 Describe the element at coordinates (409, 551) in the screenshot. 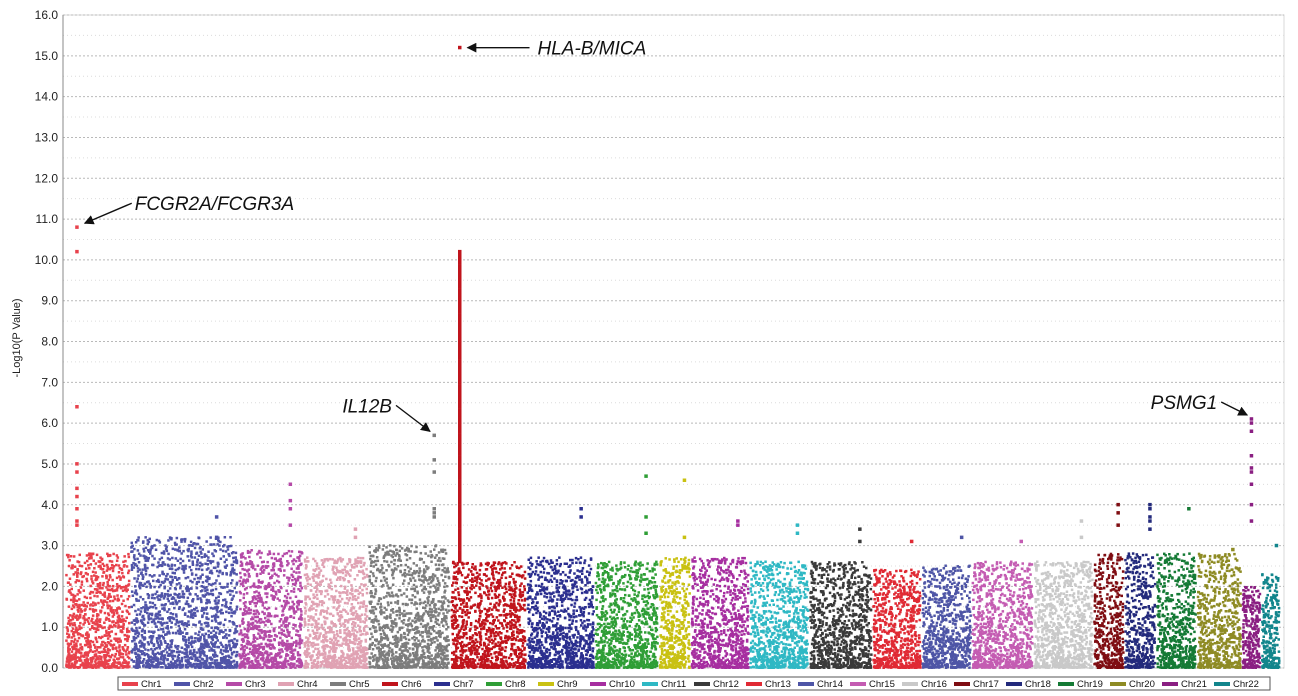

I see `series-chr5` at that location.